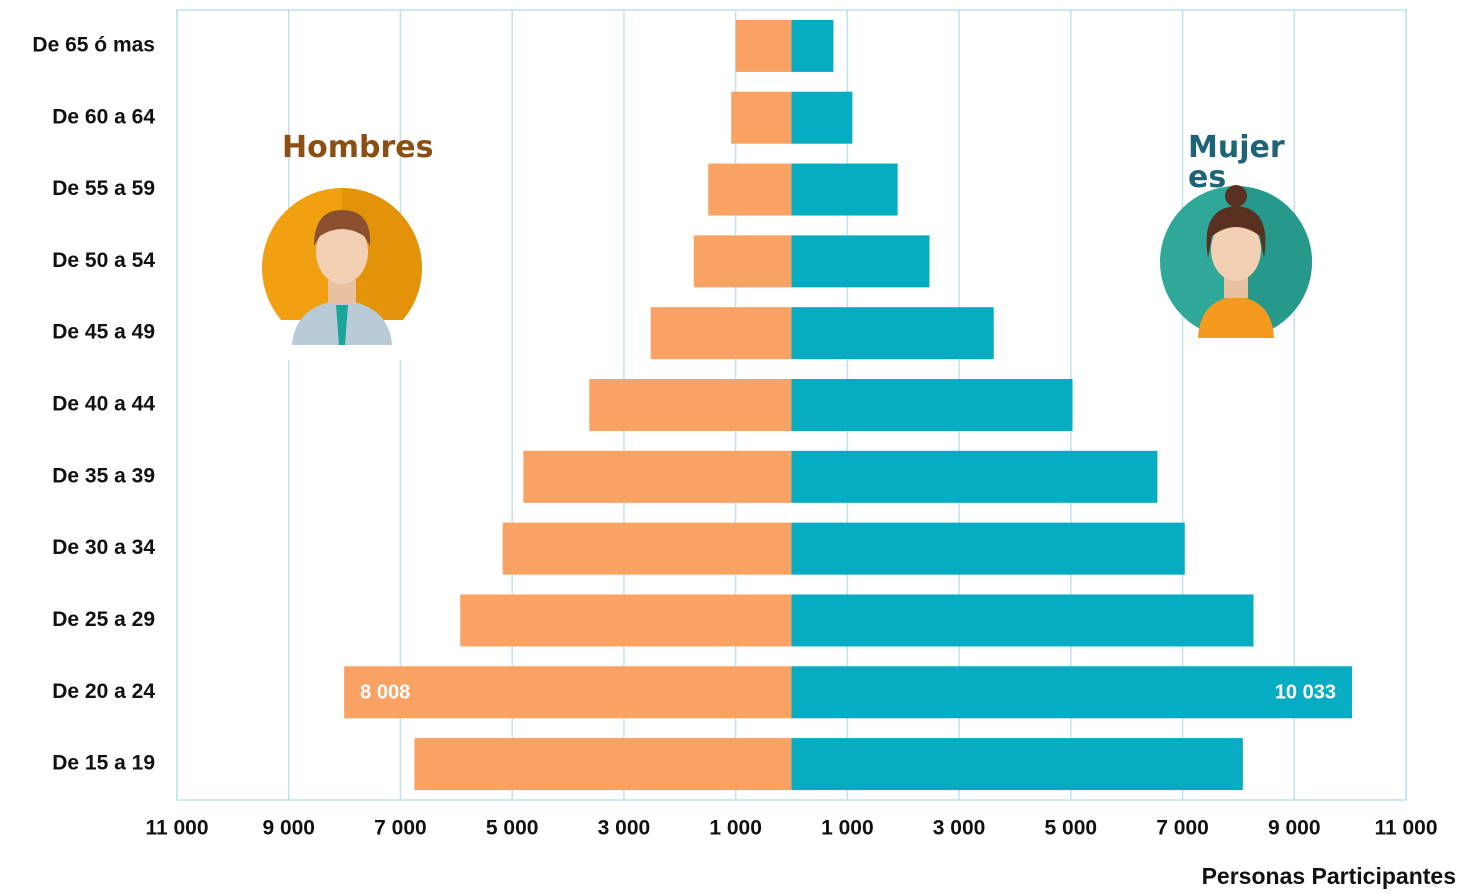 The width and height of the screenshot is (1459, 893). What do you see at coordinates (1305, 693) in the screenshot?
I see `data-label: 10 033` at bounding box center [1305, 693].